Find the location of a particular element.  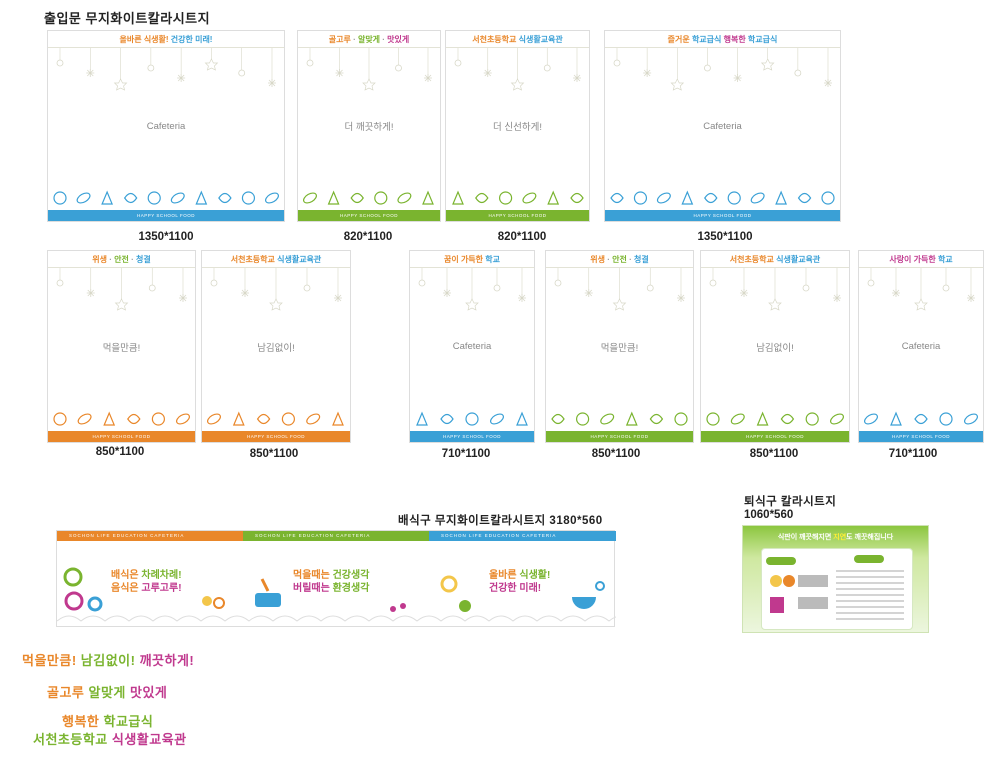

return-title: 퇴식구 칼라시트지 is located at coordinates (790, 502).